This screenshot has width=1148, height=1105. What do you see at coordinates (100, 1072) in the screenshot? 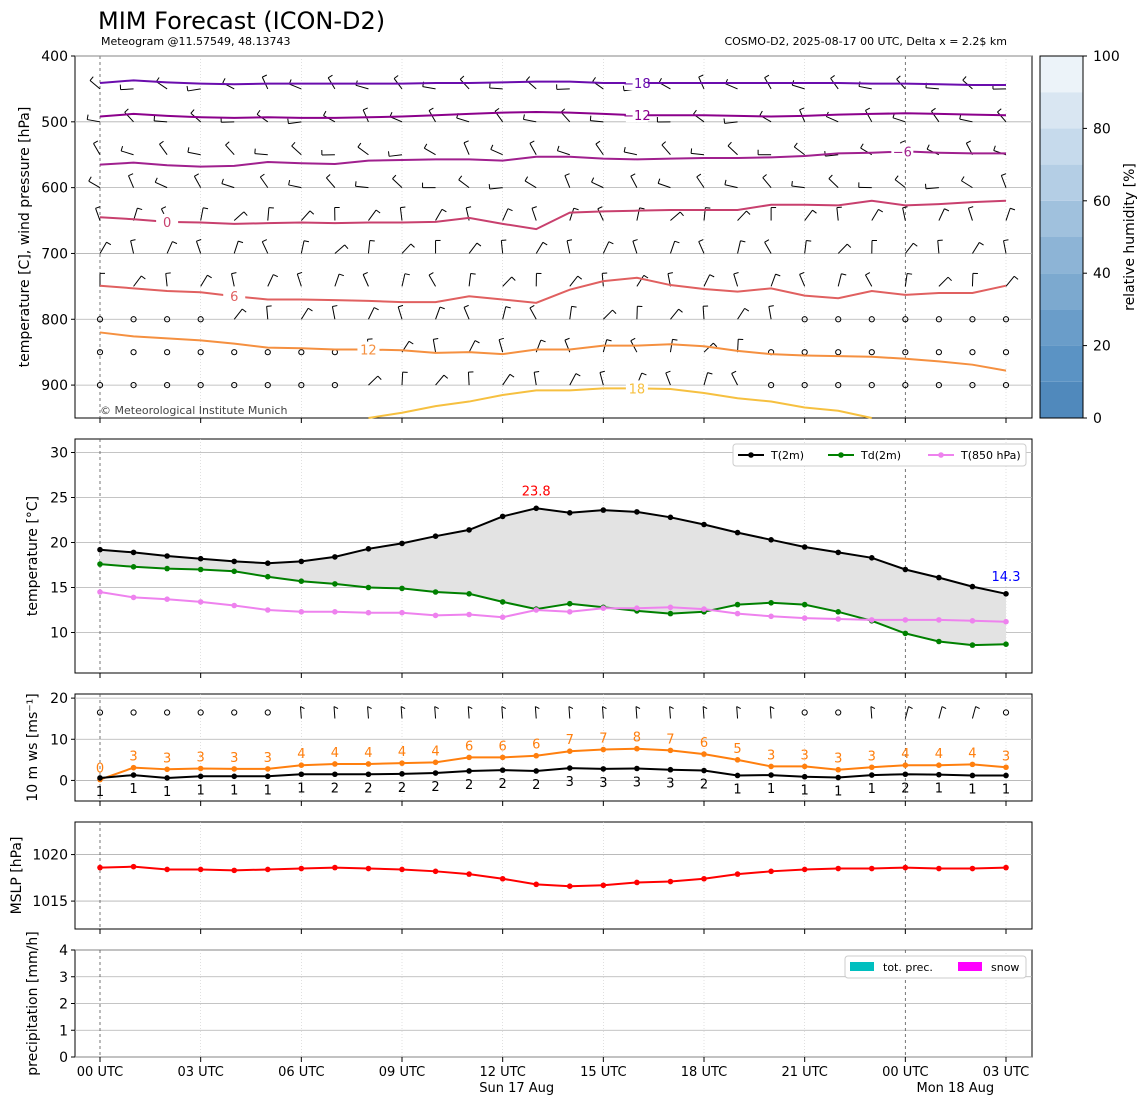
I see `x-tick-label: 00 UTC` at bounding box center [100, 1072].